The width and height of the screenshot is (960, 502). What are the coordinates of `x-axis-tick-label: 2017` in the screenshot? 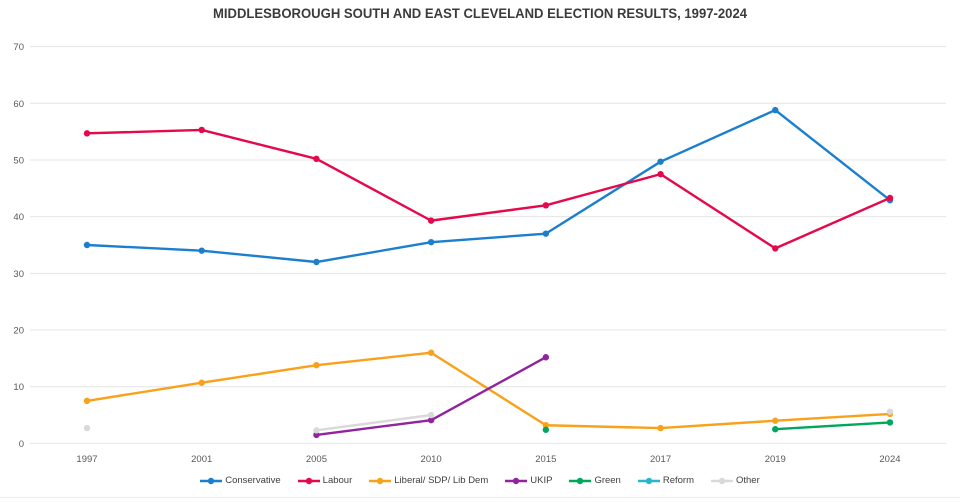 It's located at (660, 459).